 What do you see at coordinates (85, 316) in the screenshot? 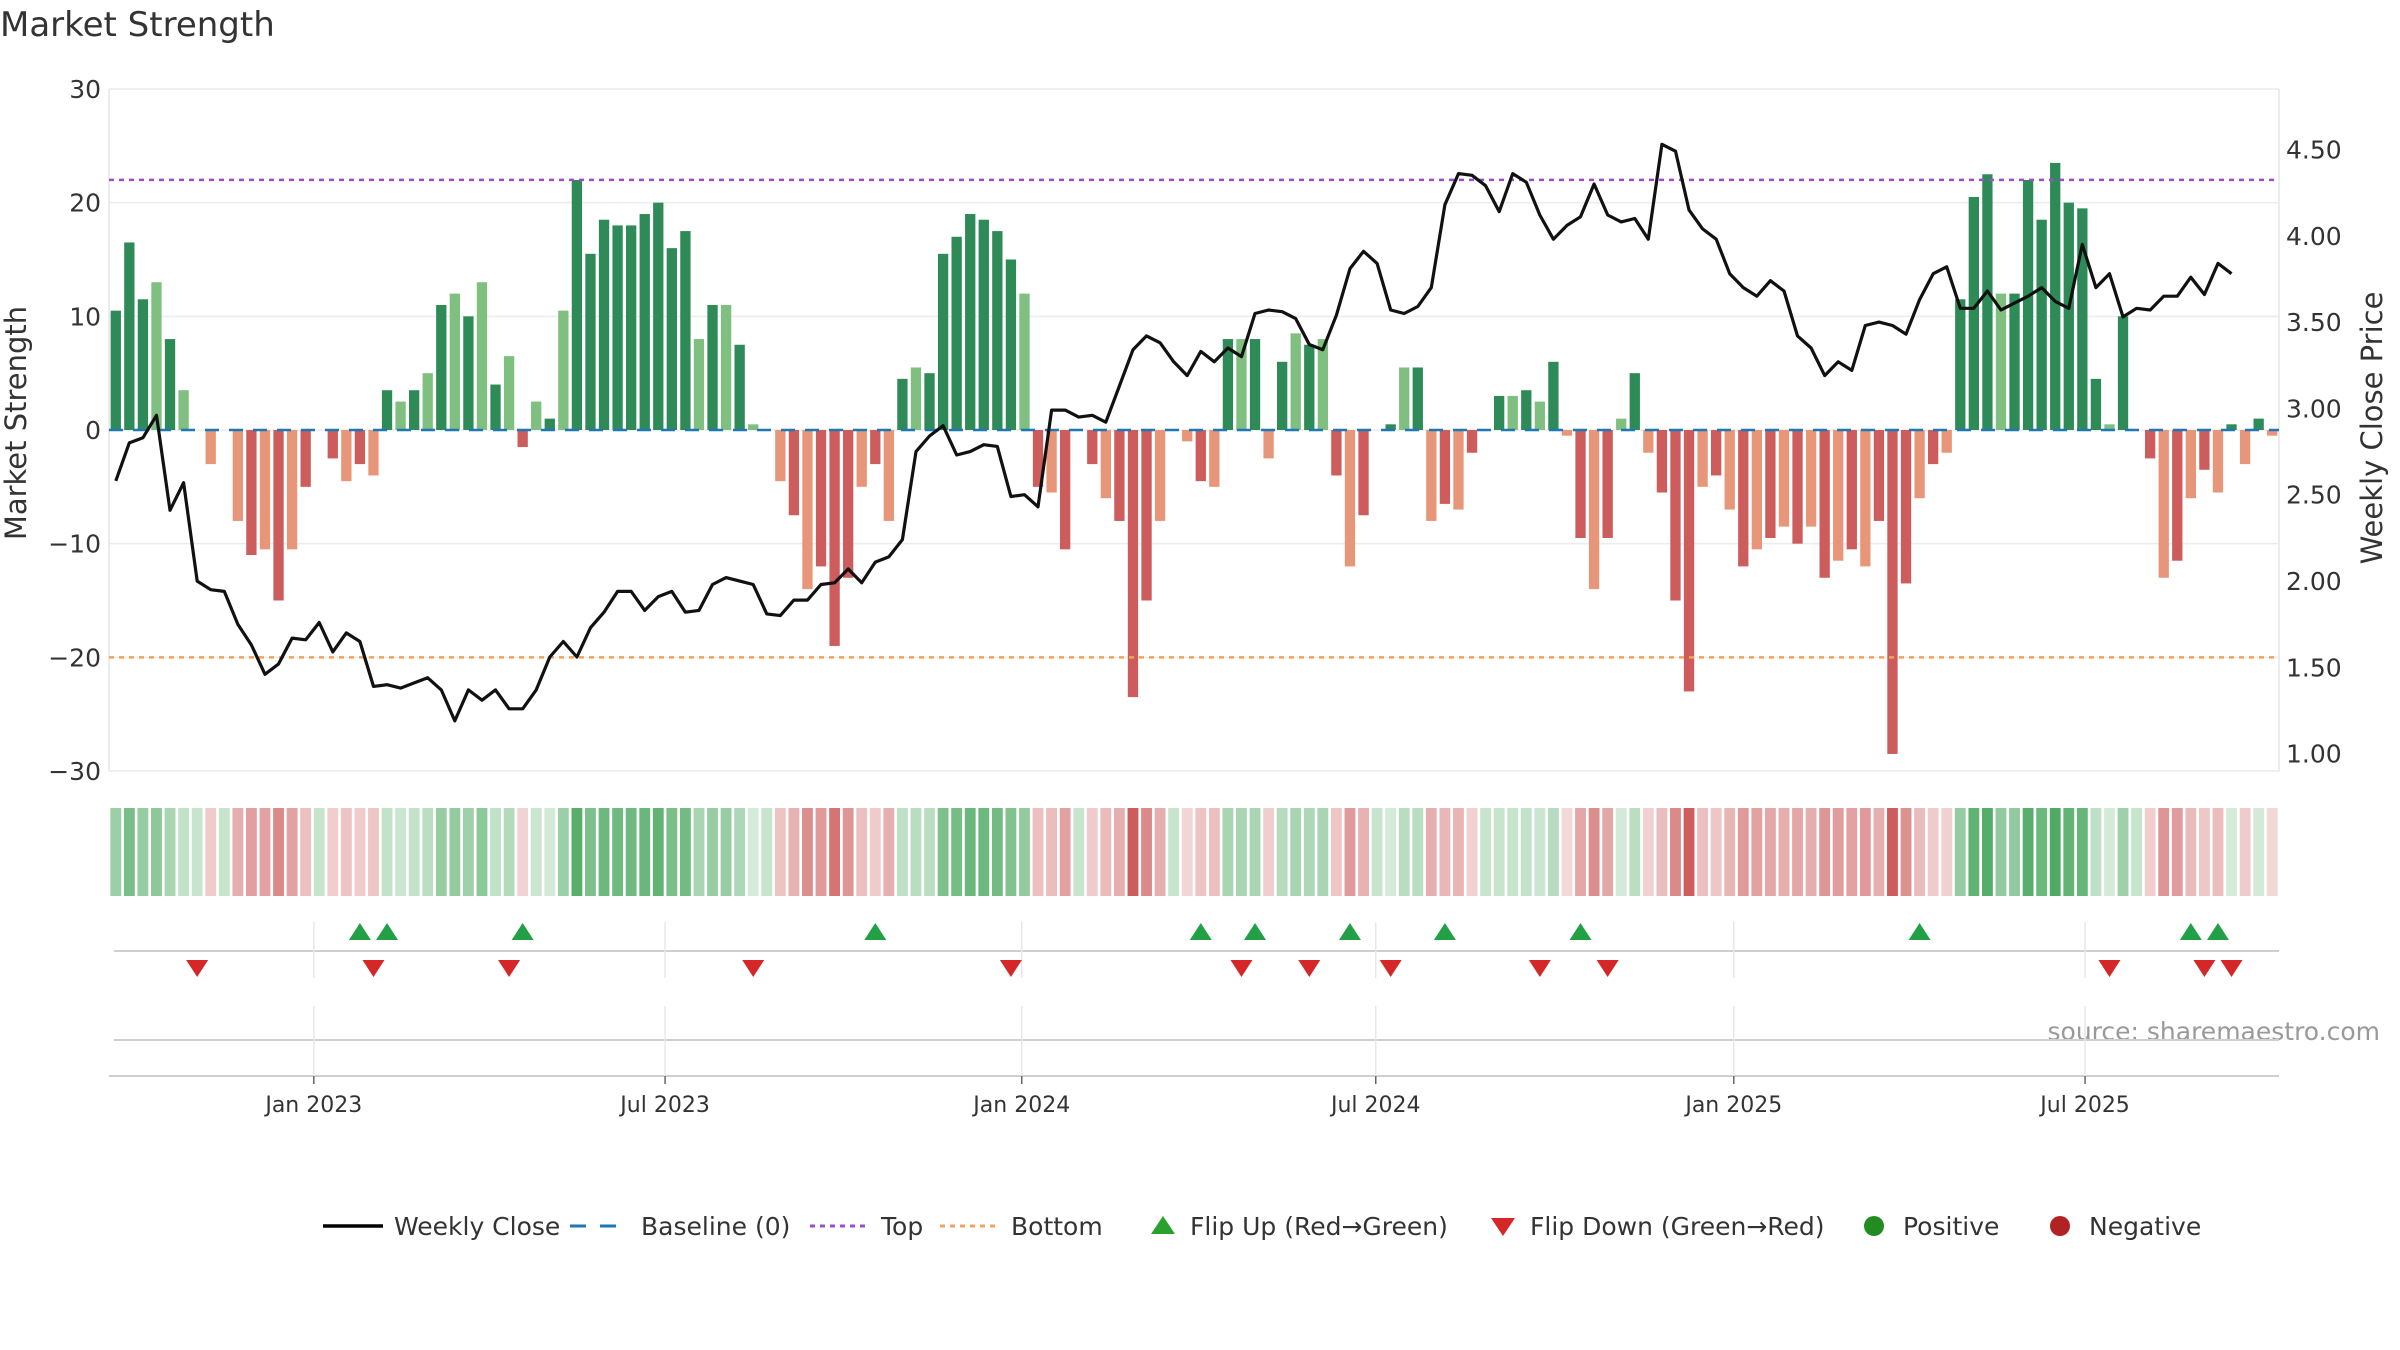
I see `y-tick-label: 10` at bounding box center [85, 316].